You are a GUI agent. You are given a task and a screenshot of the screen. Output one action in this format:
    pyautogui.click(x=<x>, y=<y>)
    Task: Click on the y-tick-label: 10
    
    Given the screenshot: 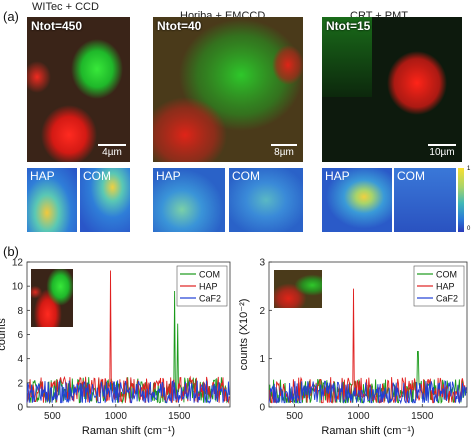 What is the action you would take?
    pyautogui.click(x=18, y=287)
    